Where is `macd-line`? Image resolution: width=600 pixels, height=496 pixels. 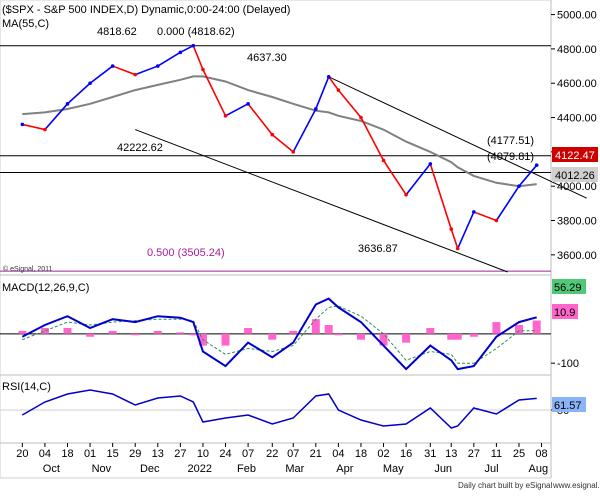
macd-line is located at coordinates (279, 334).